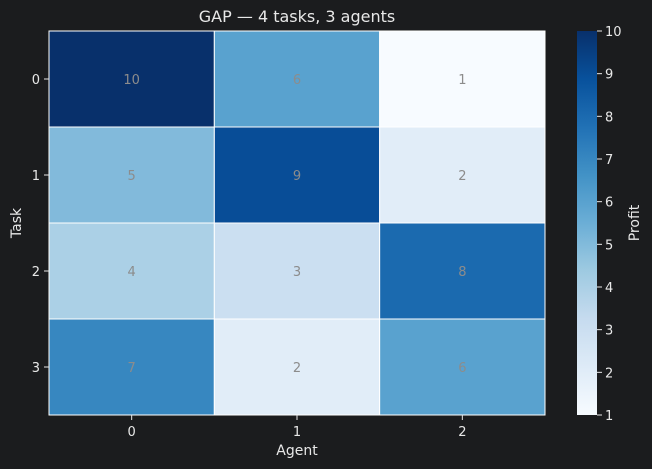 This screenshot has height=469, width=652. I want to click on colorbar-ticks: 1 2 3 4 5 6 7 8 9 10, so click(609, 224).